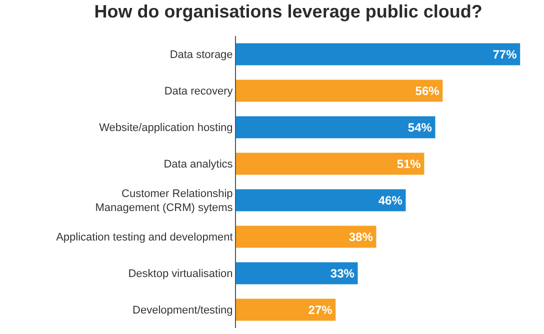  I want to click on data-label: 33%, so click(342, 273).